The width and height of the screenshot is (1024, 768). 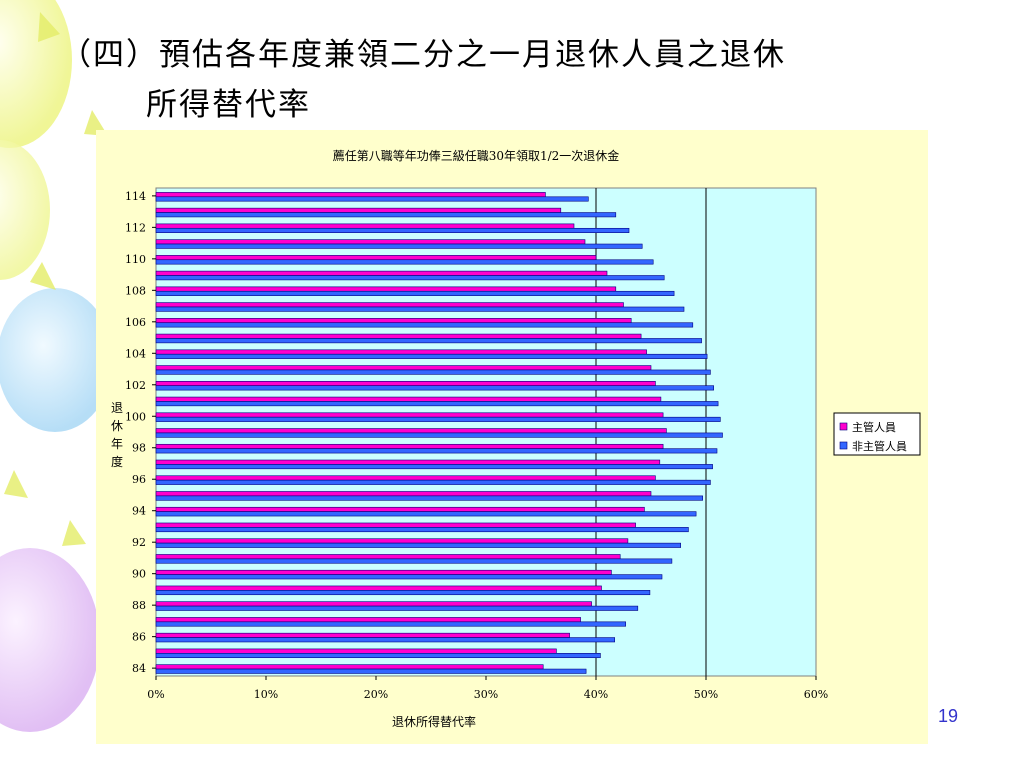 What do you see at coordinates (434, 721) in the screenshot?
I see `x-axis-label: 退休所得替代率` at bounding box center [434, 721].